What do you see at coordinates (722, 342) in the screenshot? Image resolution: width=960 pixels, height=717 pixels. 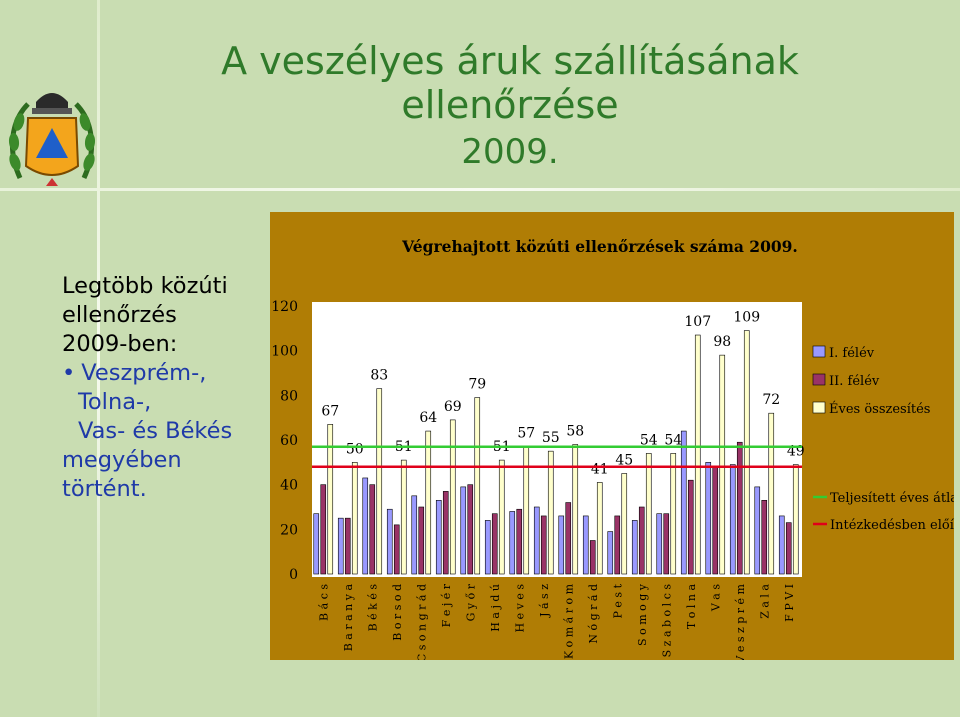 I see `data-label: 98` at bounding box center [722, 342].